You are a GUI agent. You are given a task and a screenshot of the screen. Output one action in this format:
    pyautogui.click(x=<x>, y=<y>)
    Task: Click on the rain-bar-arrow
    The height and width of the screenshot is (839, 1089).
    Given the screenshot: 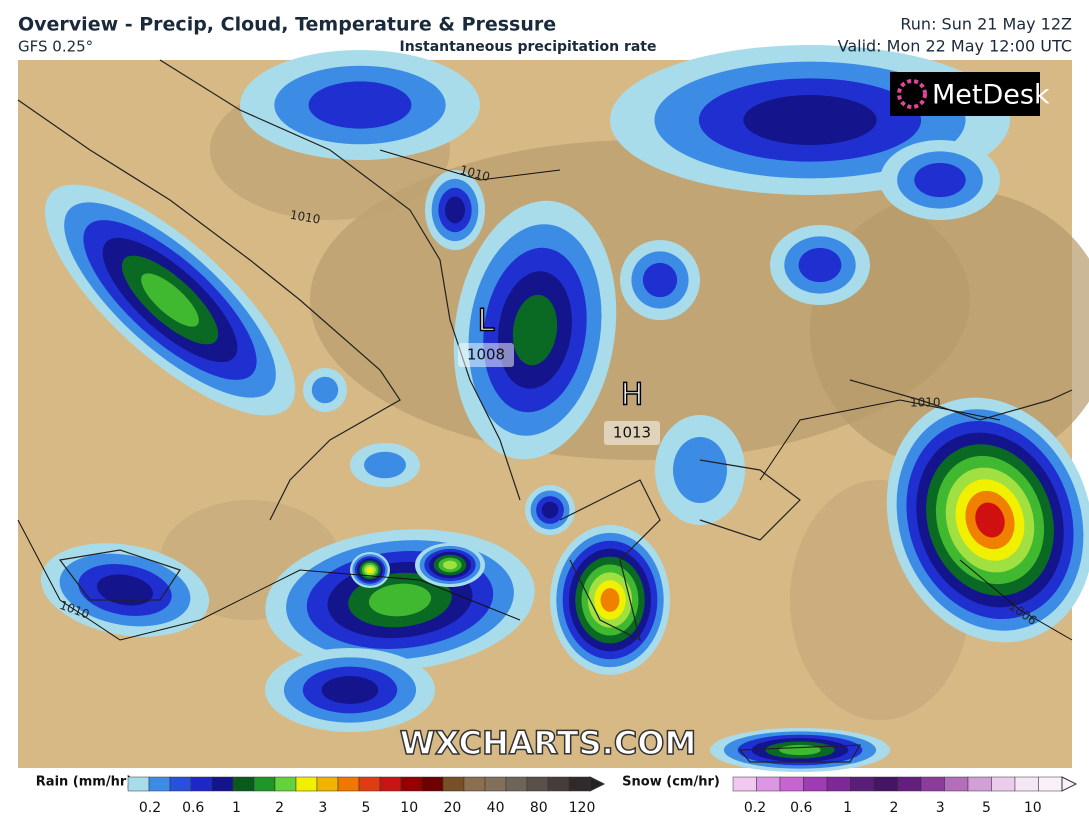 What is the action you would take?
    pyautogui.click(x=597, y=784)
    